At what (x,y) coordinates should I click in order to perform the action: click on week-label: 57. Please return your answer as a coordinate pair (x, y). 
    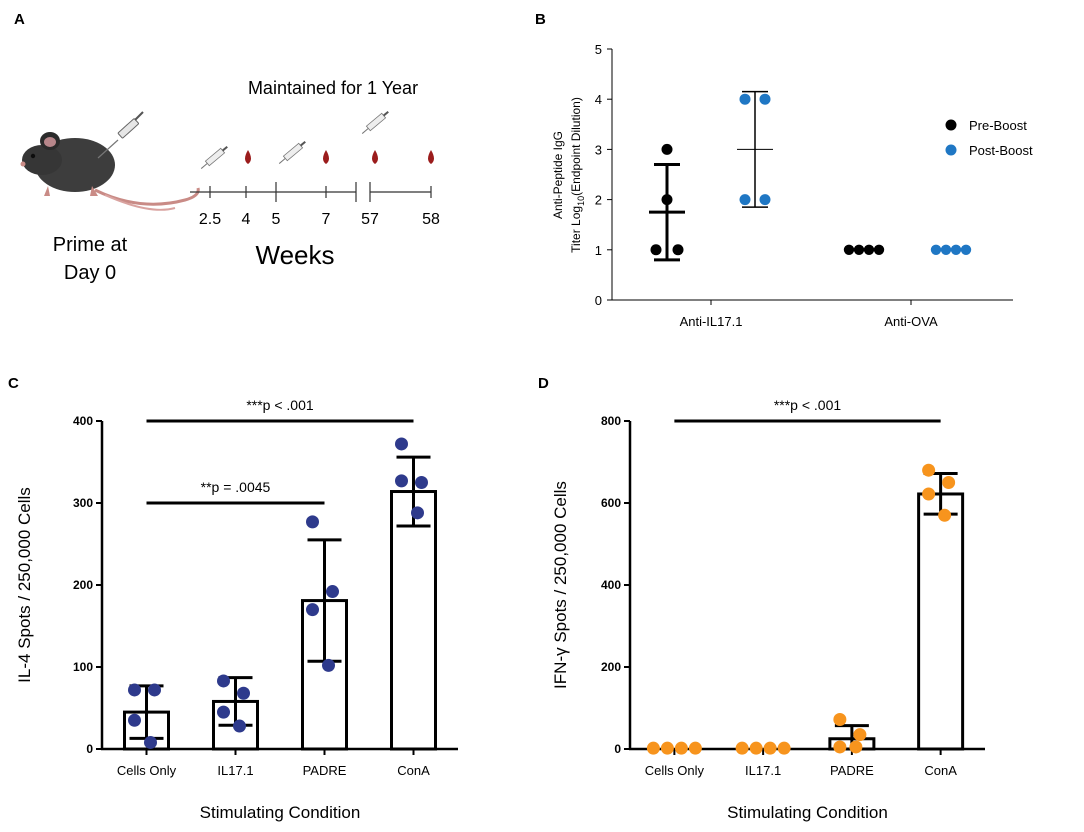
    Looking at the image, I should click on (370, 219).